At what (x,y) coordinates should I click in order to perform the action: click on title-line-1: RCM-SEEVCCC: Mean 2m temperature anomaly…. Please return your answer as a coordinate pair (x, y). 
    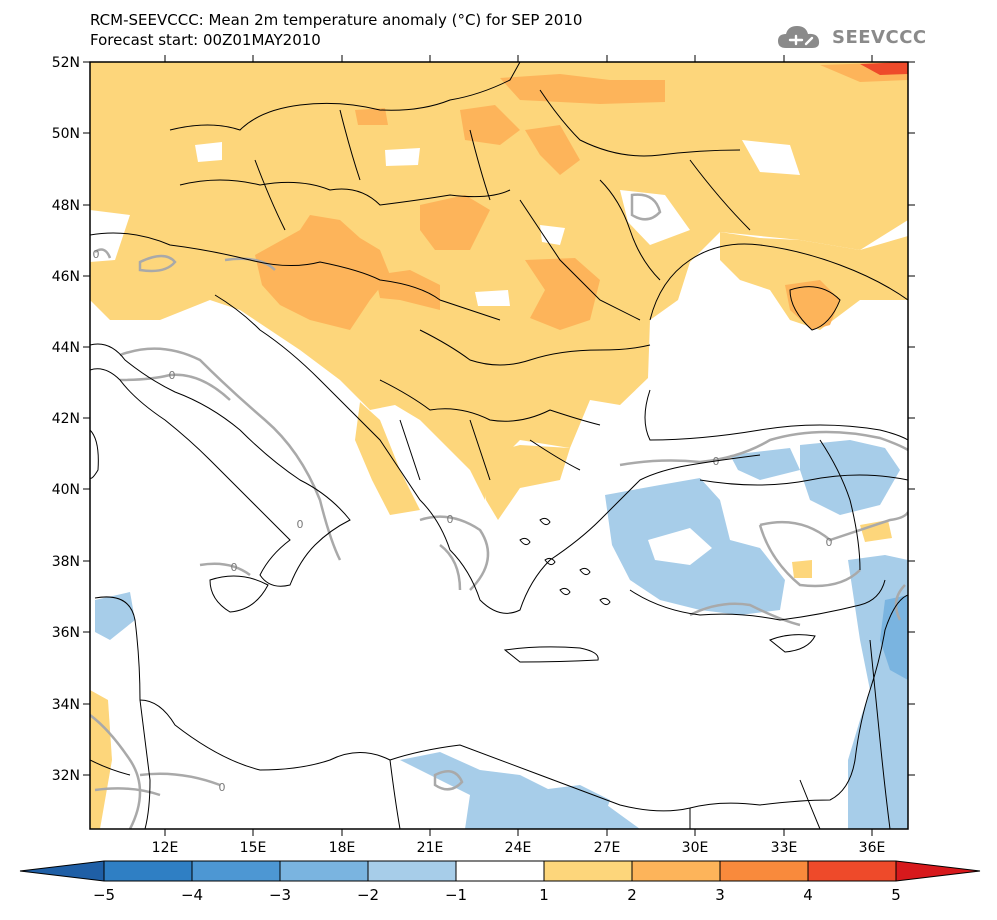
    Looking at the image, I should click on (336, 20).